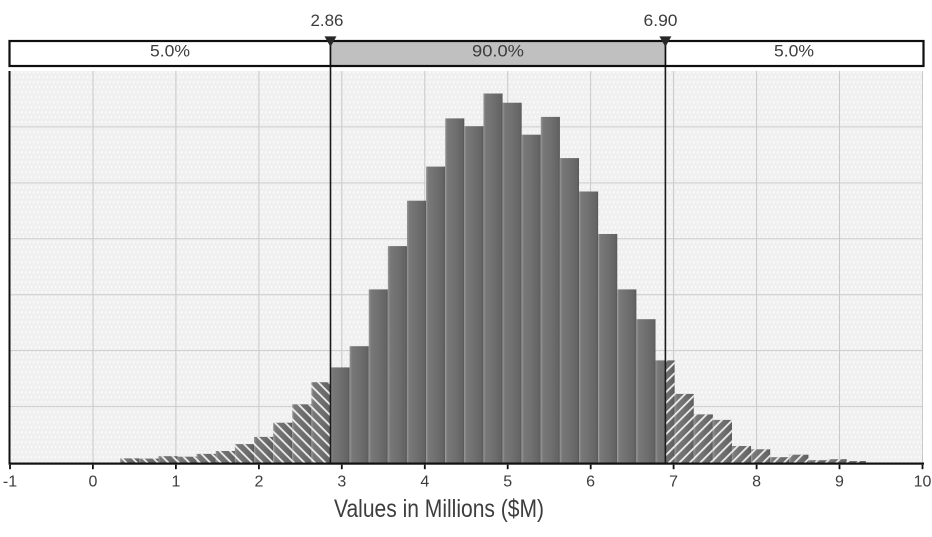 The width and height of the screenshot is (932, 537). Describe the element at coordinates (507, 482) in the screenshot. I see `svg-text: 5` at that location.